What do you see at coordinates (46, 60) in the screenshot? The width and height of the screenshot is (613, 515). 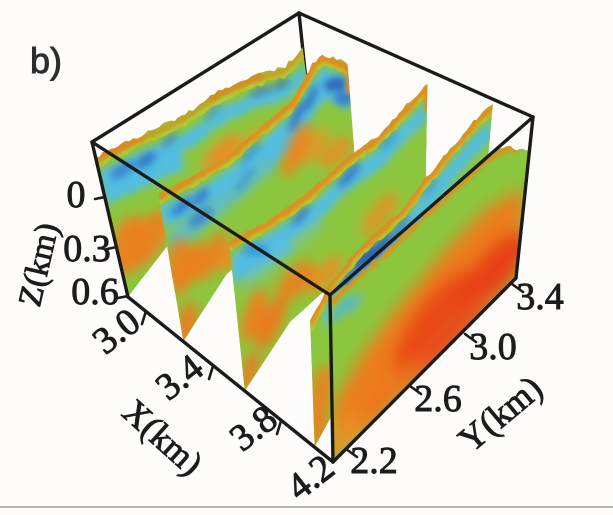 I see `svg-text: b)` at bounding box center [46, 60].